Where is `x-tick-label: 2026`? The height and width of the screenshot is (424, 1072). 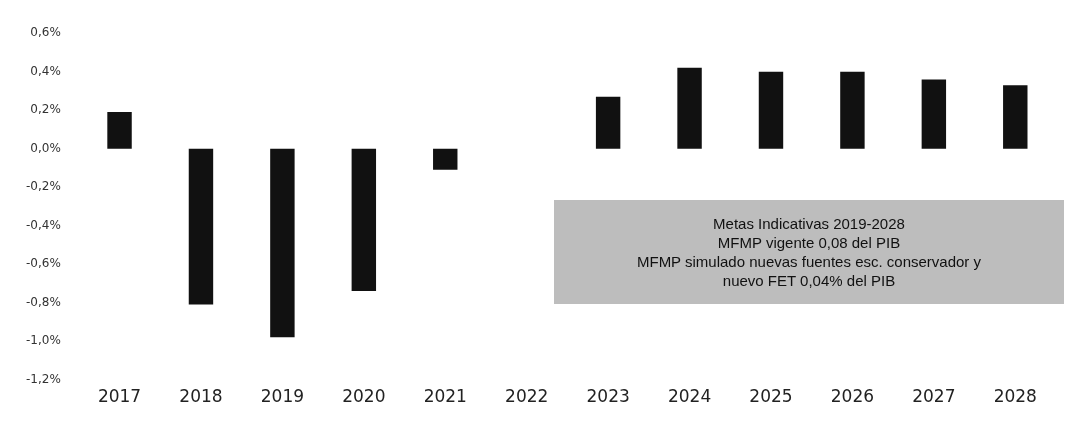
x-tick-label: 2026 is located at coordinates (852, 396).